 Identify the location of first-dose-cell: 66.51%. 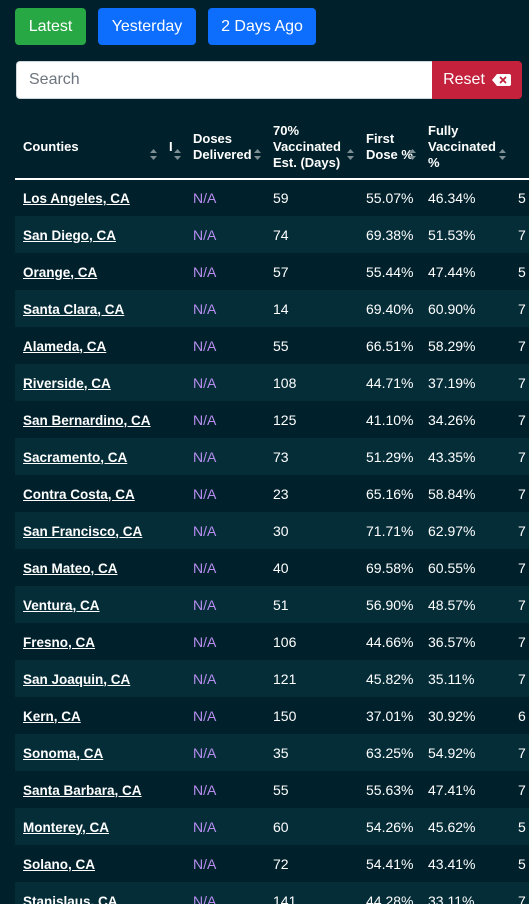
(390, 345).